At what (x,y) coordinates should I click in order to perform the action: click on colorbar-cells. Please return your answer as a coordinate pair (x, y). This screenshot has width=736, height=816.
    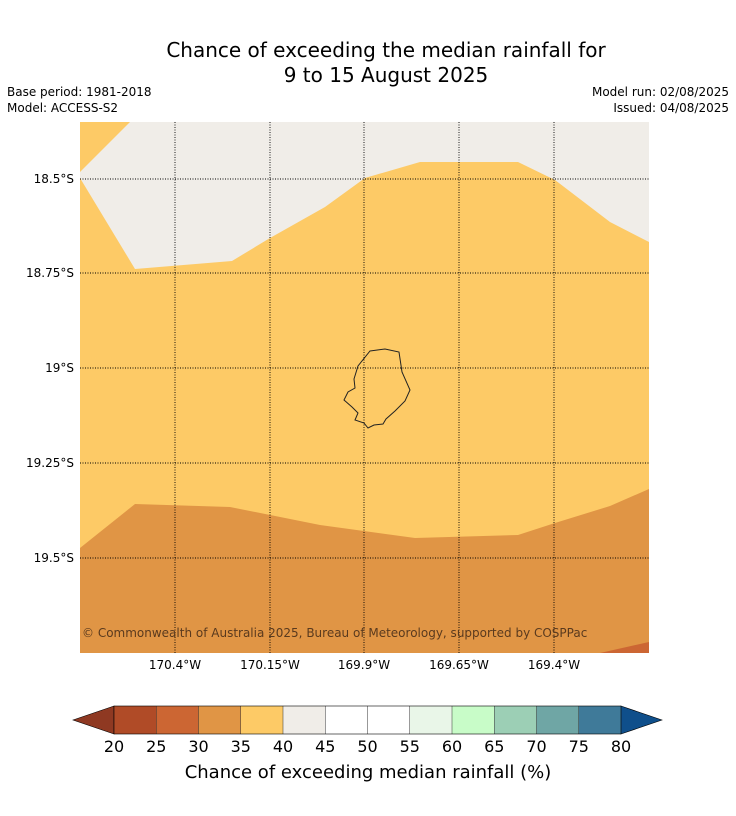
    Looking at the image, I should click on (368, 720).